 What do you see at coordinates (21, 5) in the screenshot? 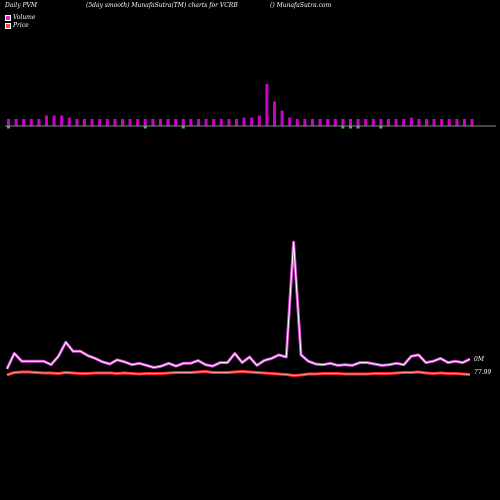
I see `chart-label: Daily PVM` at bounding box center [21, 5].